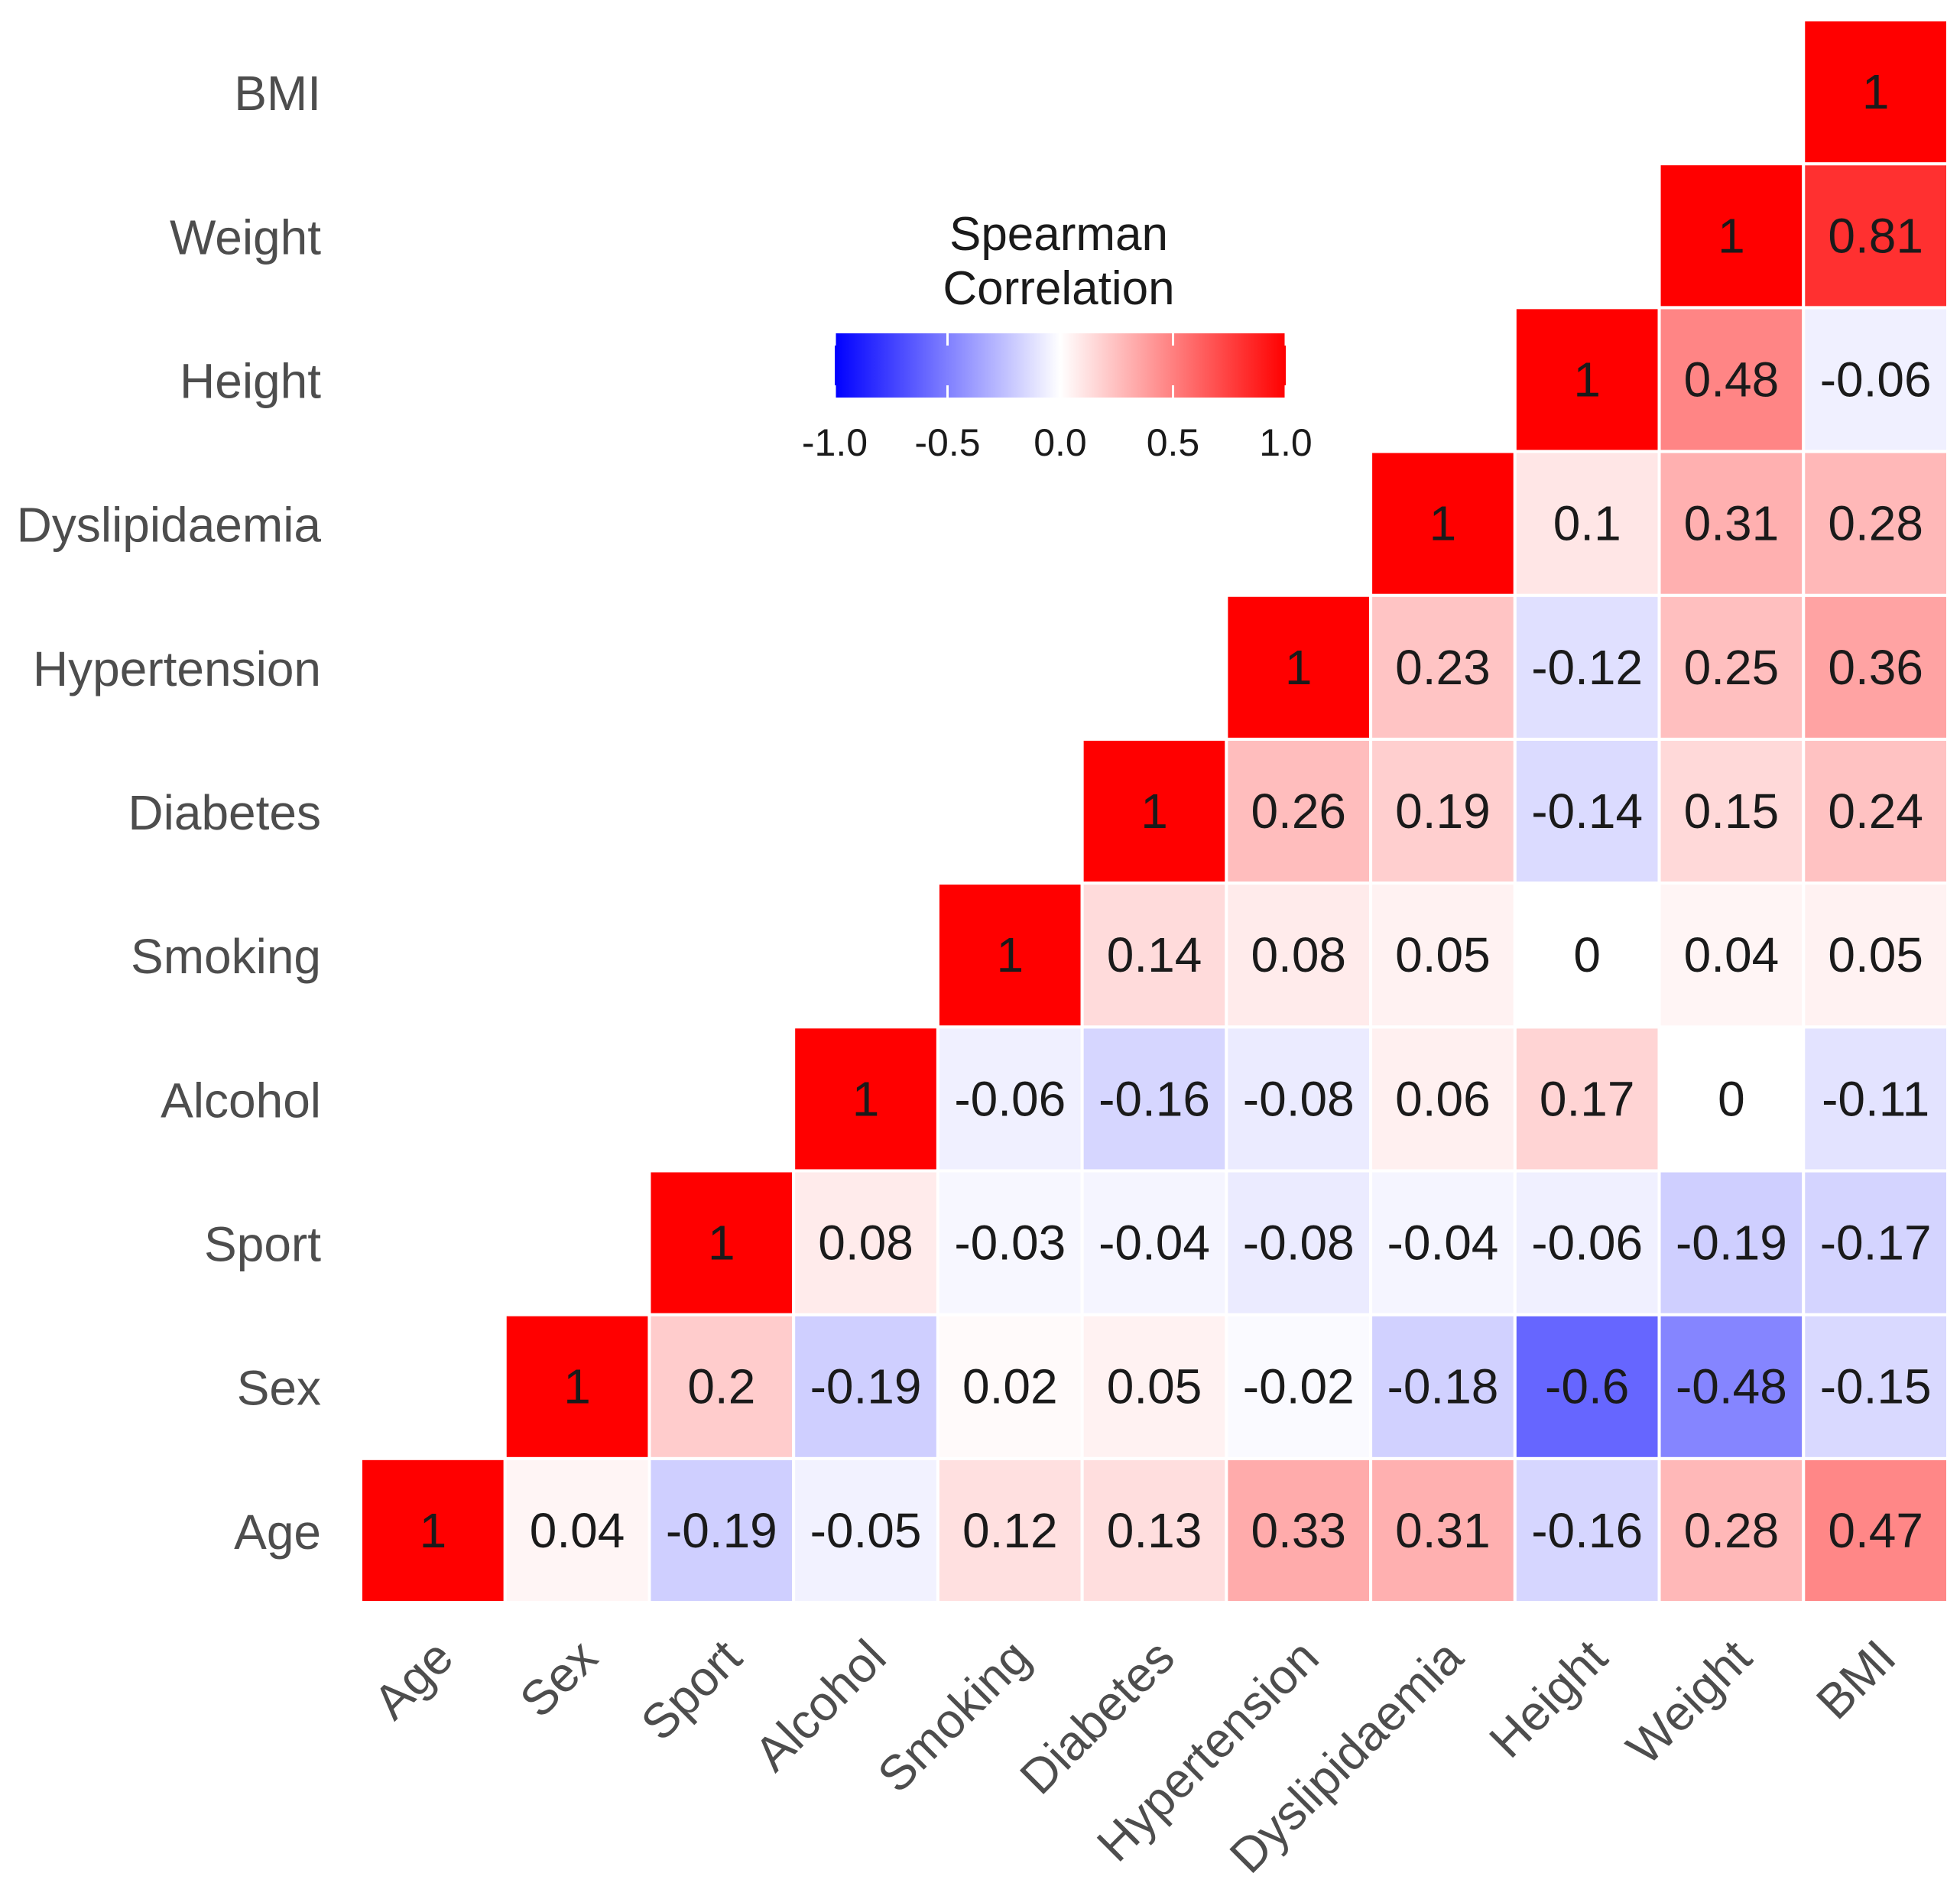 The image size is (1960, 1896). I want to click on heatmap-cell-sex-diabetes, so click(1154, 1386).